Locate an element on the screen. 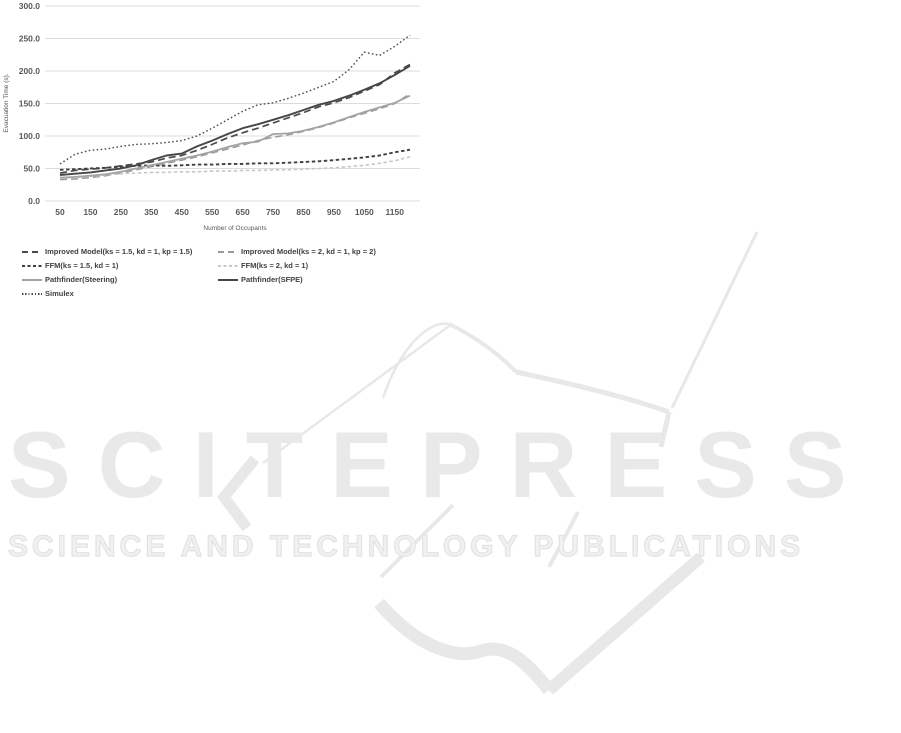  svg-text: 250 is located at coordinates (121, 212).